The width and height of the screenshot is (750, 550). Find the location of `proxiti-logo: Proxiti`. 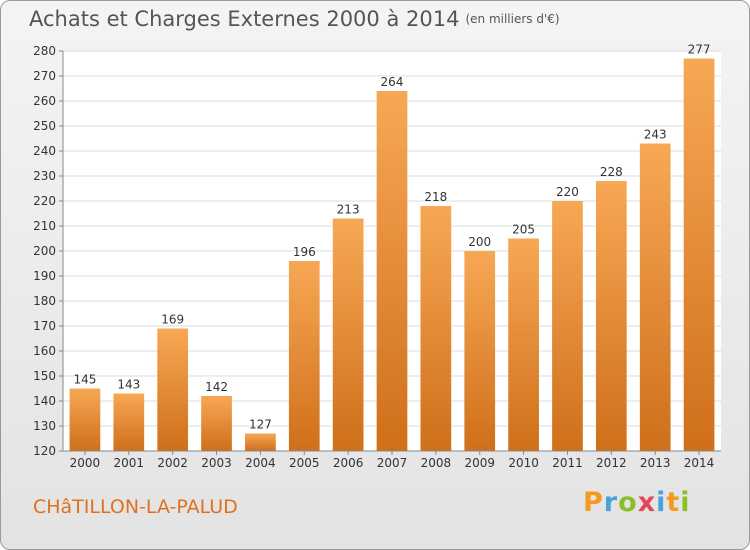

proxiti-logo: Proxiti is located at coordinates (637, 502).